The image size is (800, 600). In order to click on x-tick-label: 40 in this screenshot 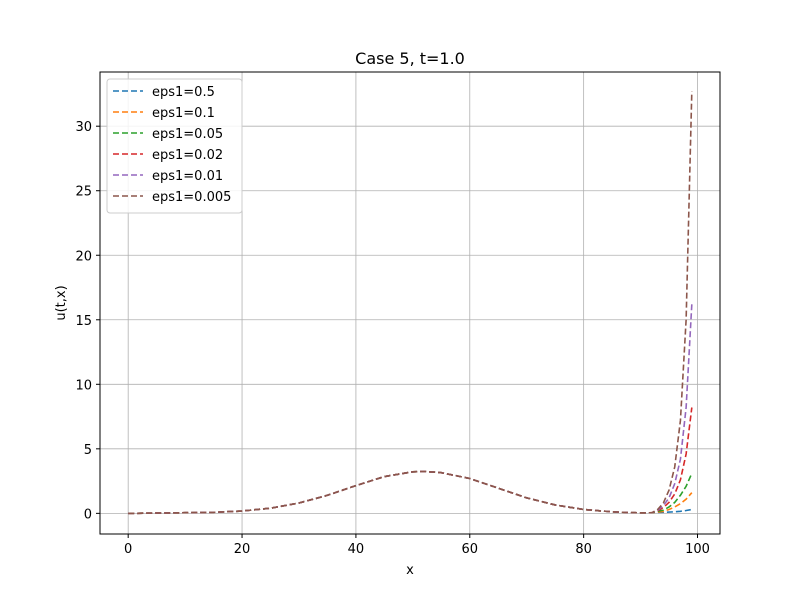, I will do `click(356, 549)`.